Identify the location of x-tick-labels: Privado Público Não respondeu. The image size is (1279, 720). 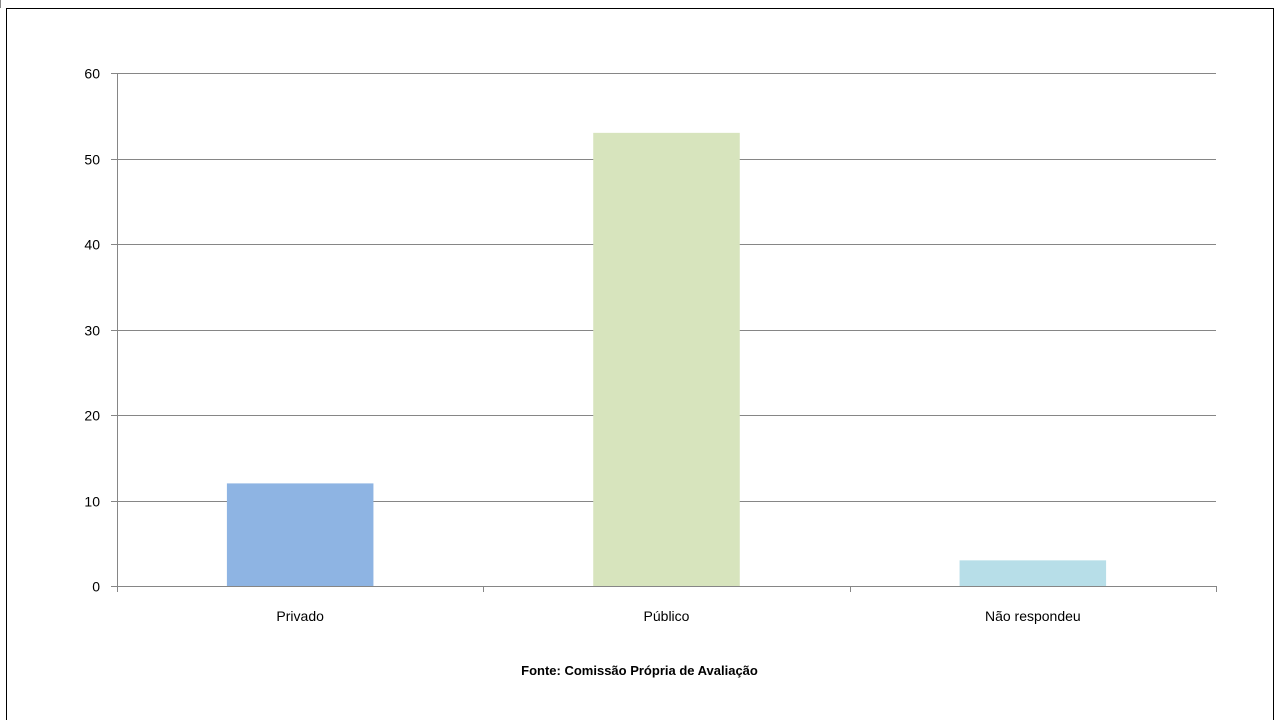
(678, 616).